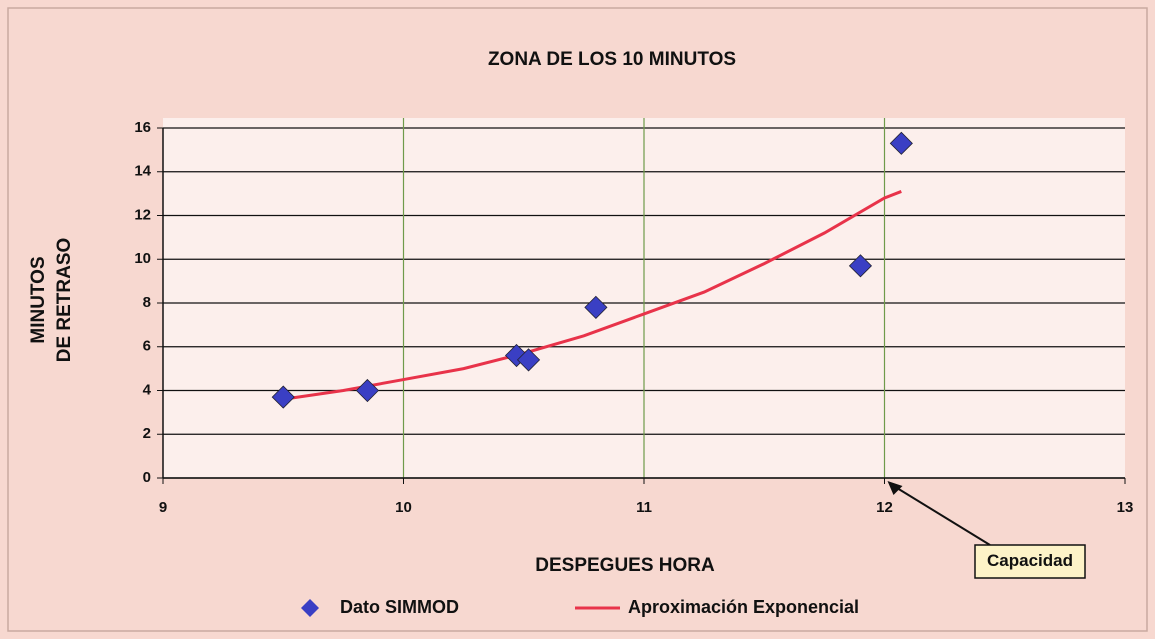 Image resolution: width=1155 pixels, height=639 pixels. I want to click on y-tick-label: 14, so click(142, 171).